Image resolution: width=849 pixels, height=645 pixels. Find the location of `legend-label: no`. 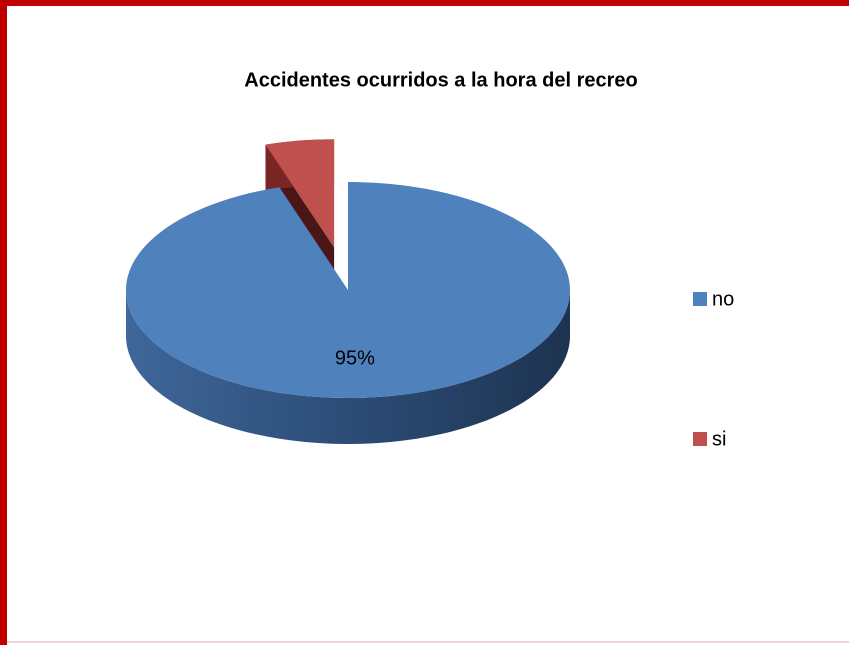

legend-label: no is located at coordinates (723, 299).